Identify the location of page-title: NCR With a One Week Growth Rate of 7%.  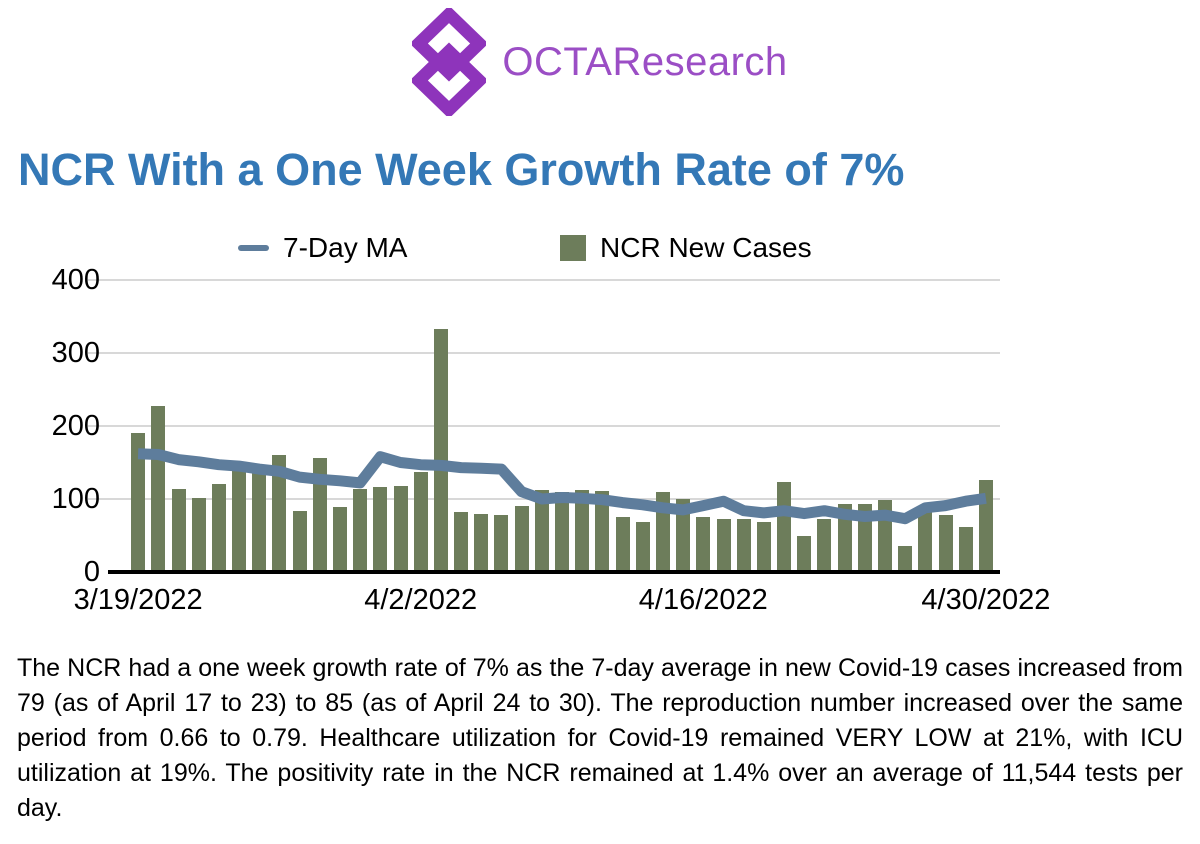
(461, 169).